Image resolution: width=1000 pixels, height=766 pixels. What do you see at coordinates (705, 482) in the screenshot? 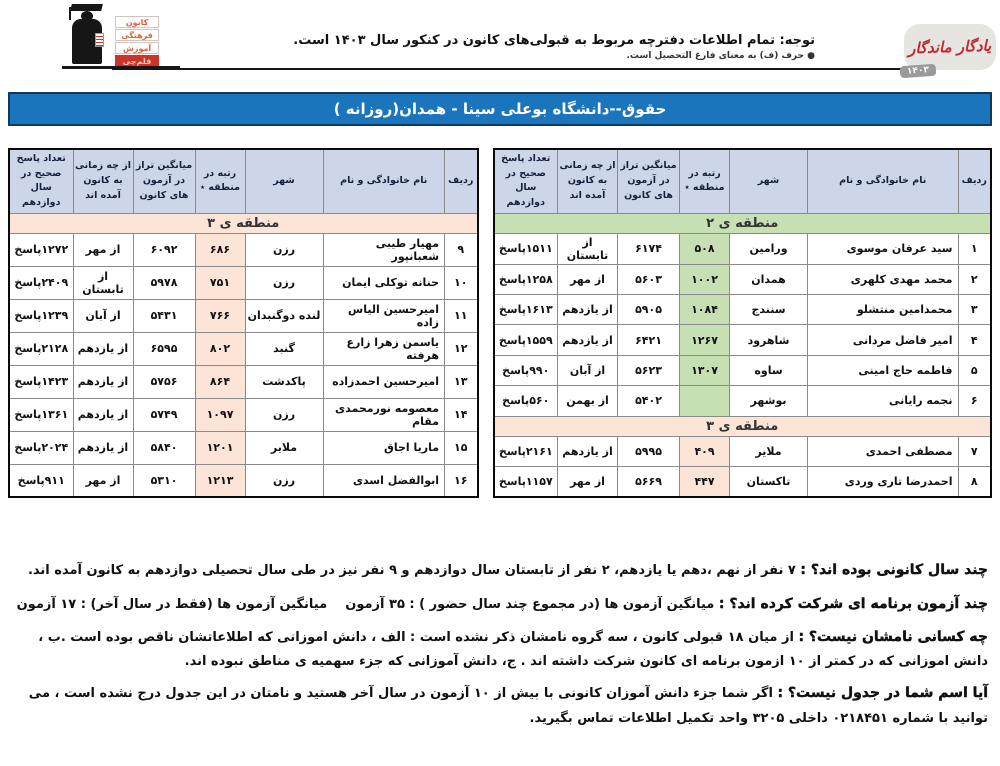
I see `region-rank-cell: ۴۴۷` at bounding box center [705, 482].